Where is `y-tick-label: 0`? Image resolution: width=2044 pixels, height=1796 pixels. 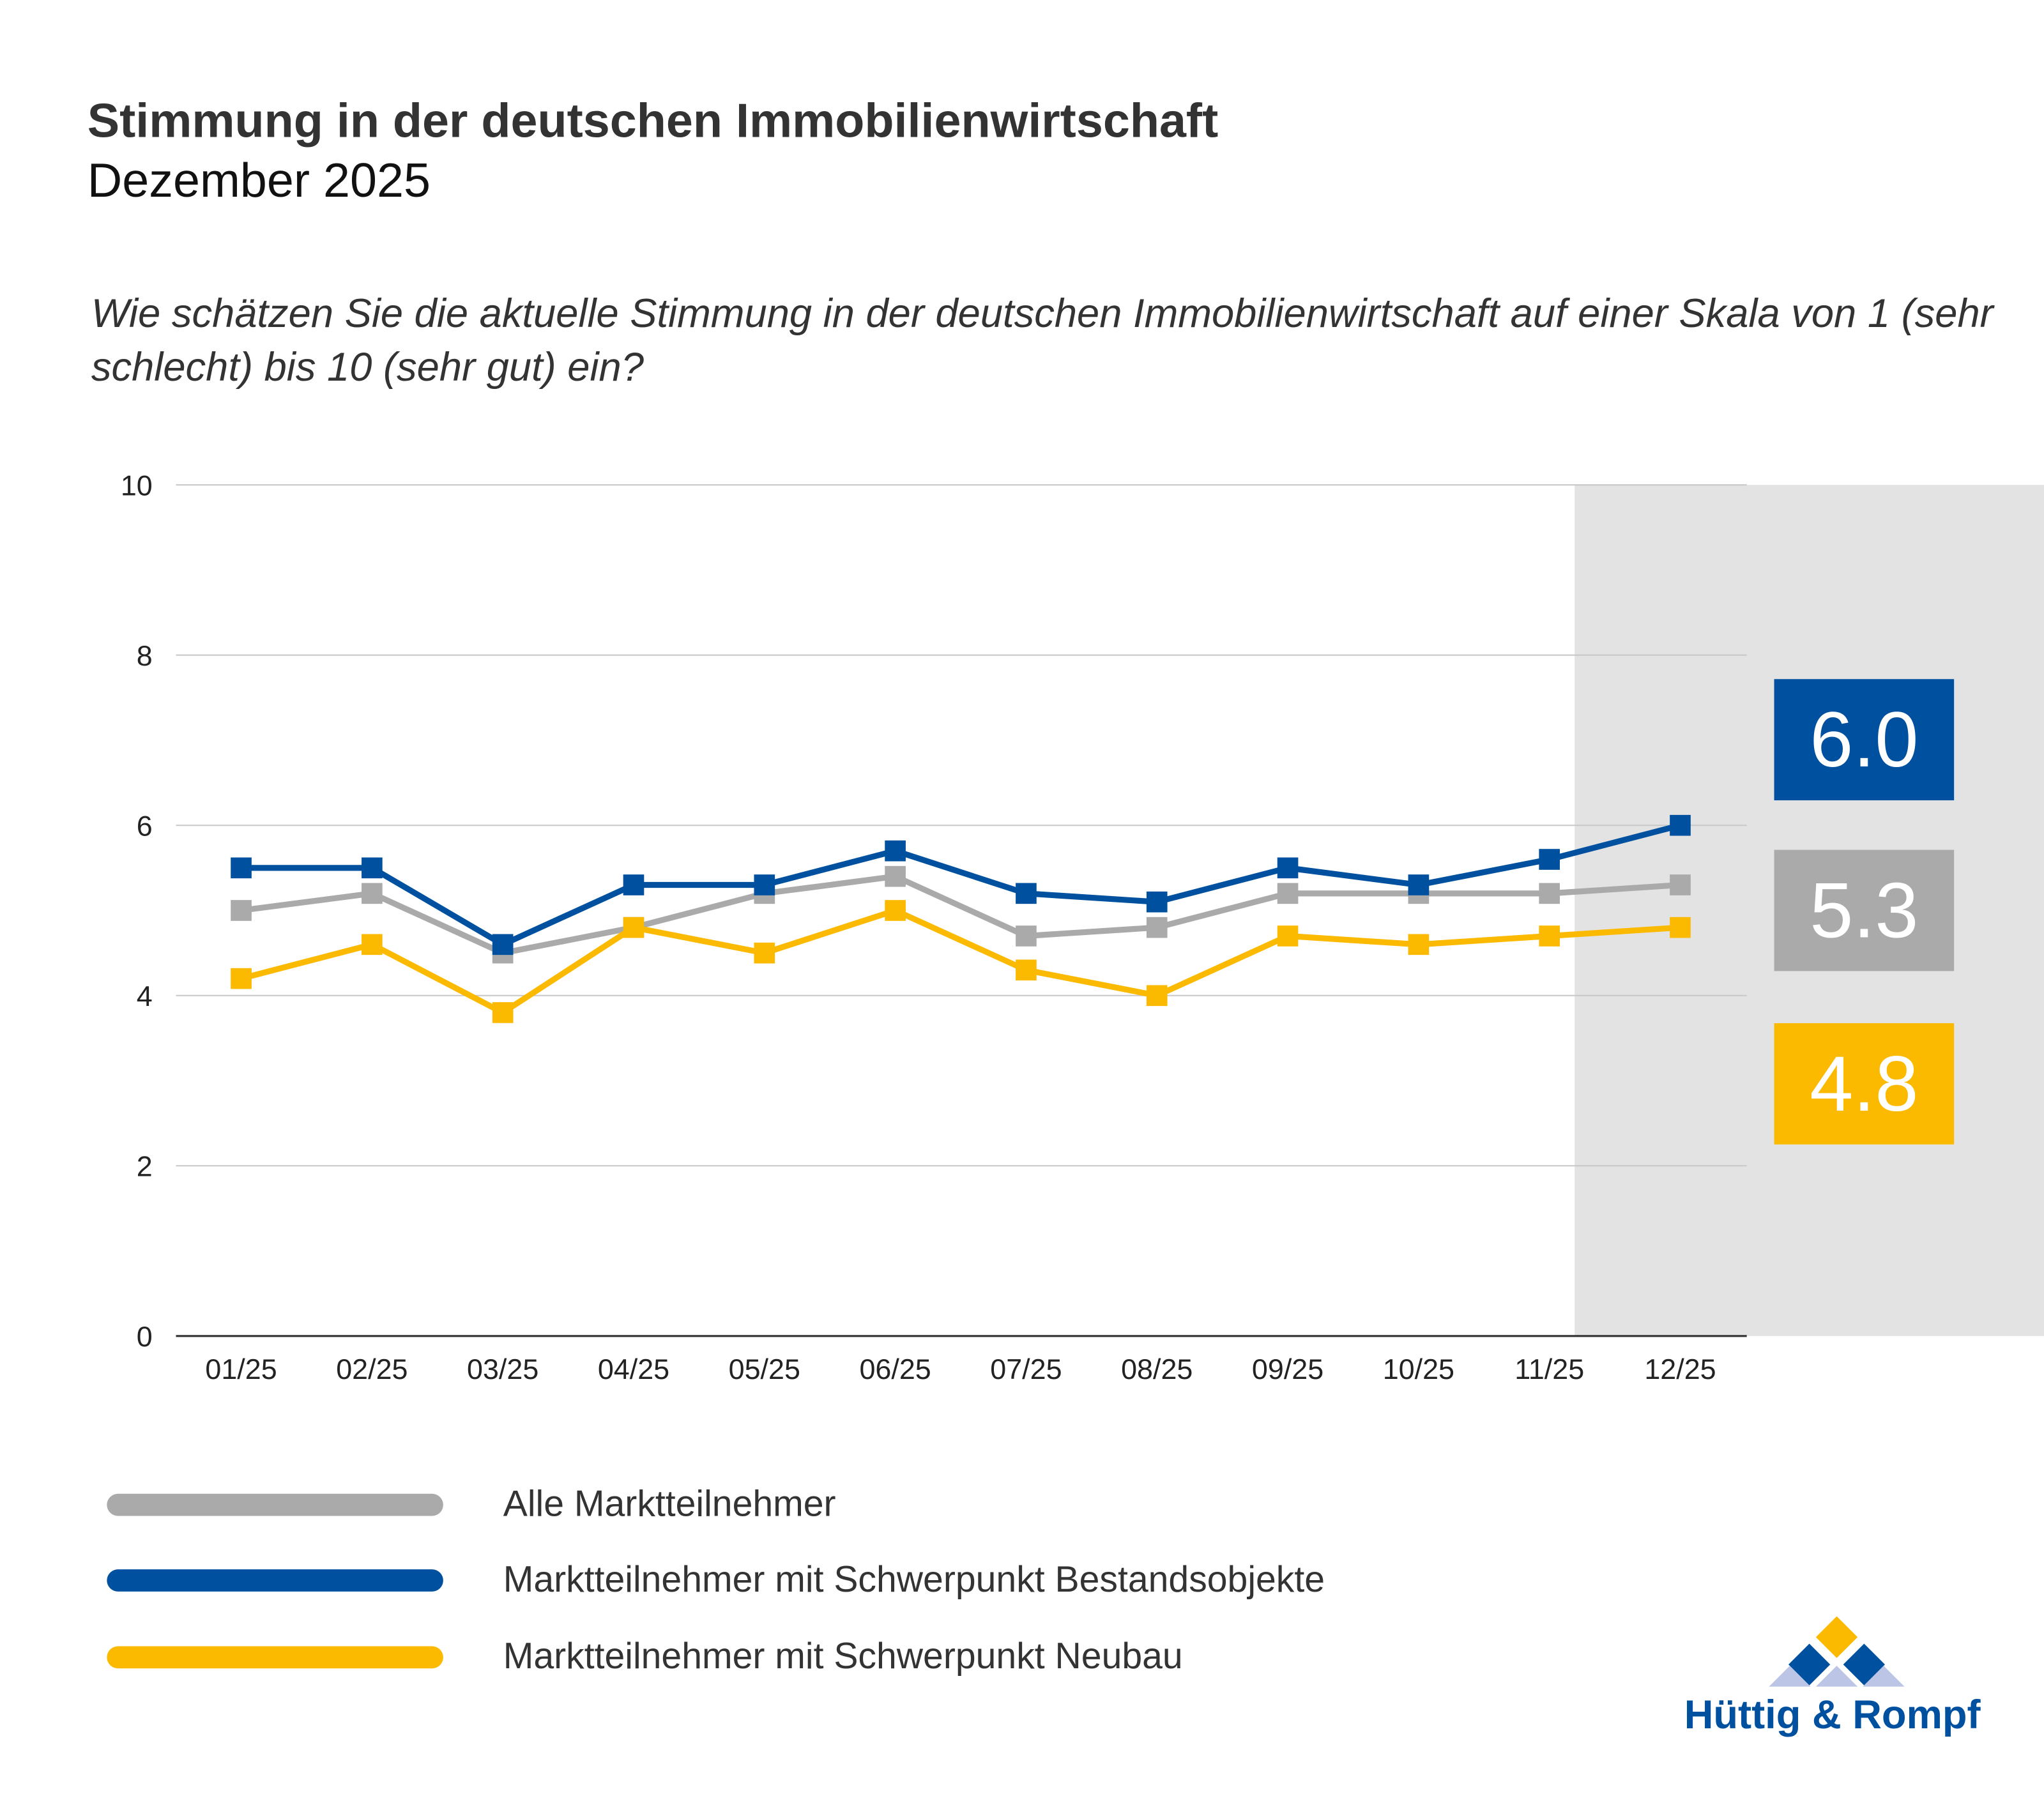 y-tick-label: 0 is located at coordinates (145, 1336).